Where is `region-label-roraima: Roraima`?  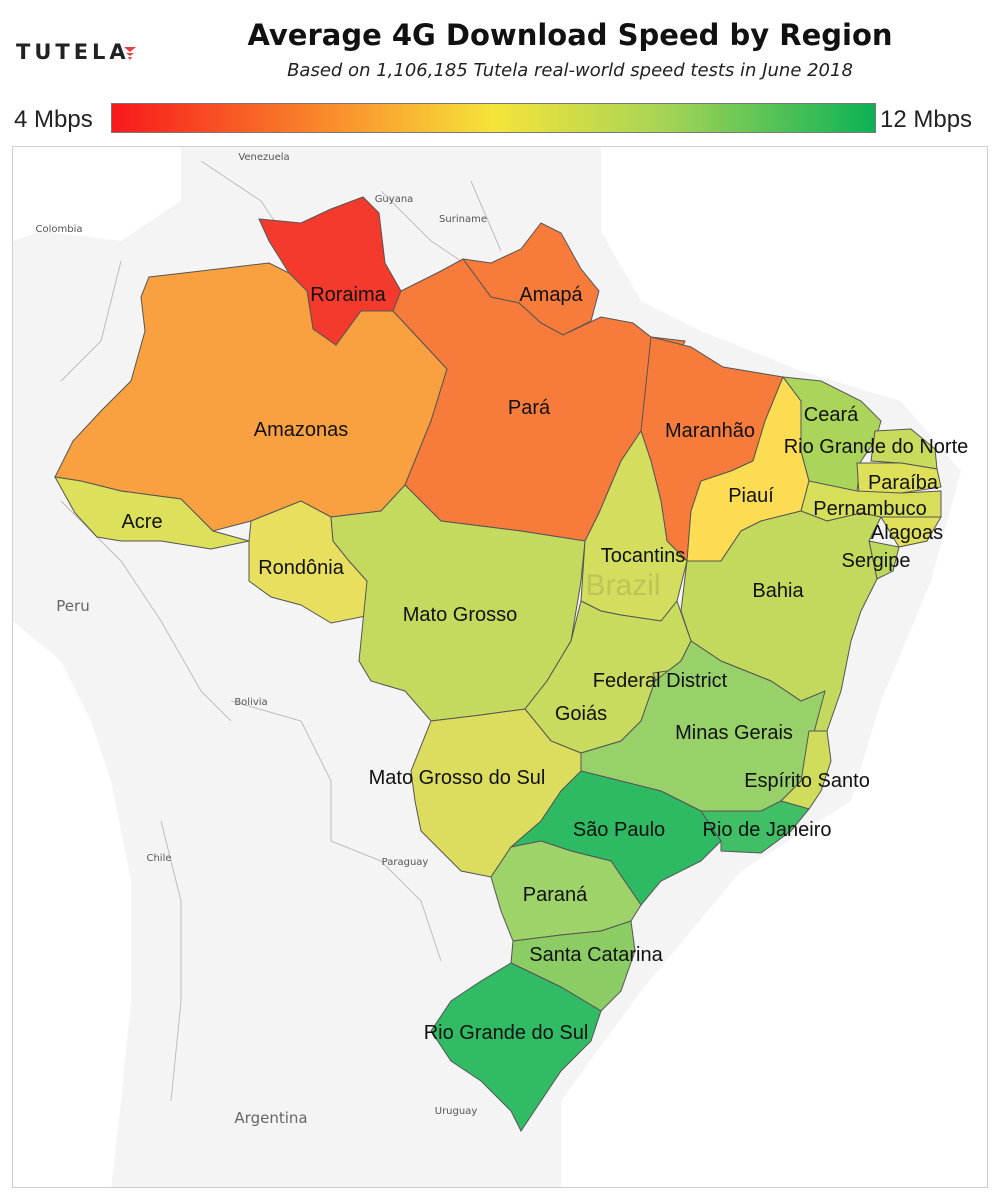
region-label-roraima: Roraima is located at coordinates (348, 295).